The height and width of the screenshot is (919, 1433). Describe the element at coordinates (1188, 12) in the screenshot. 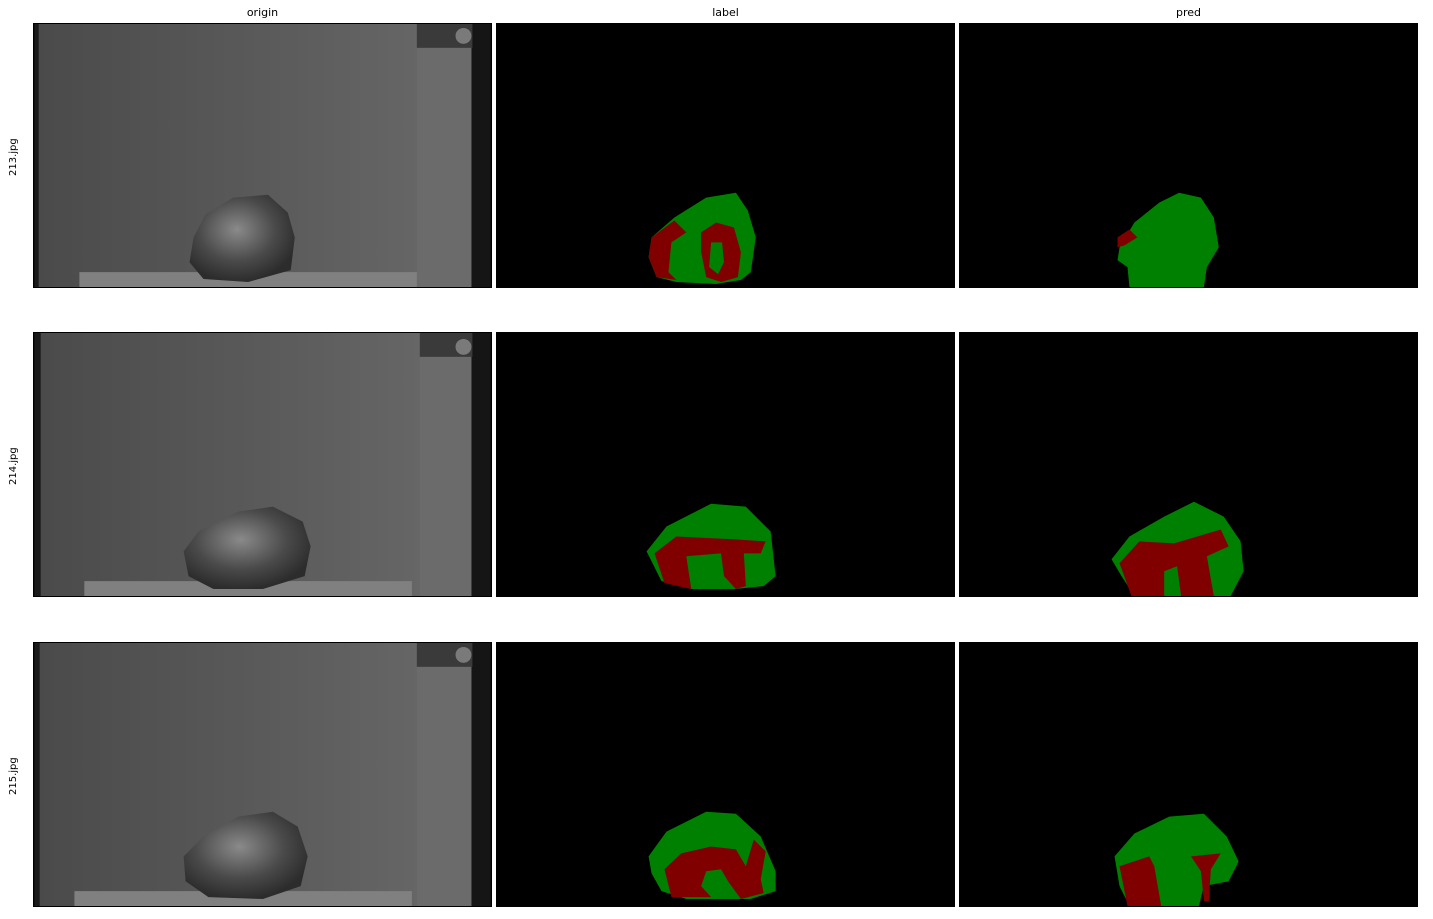

I see `column-title-pred: pred` at that location.